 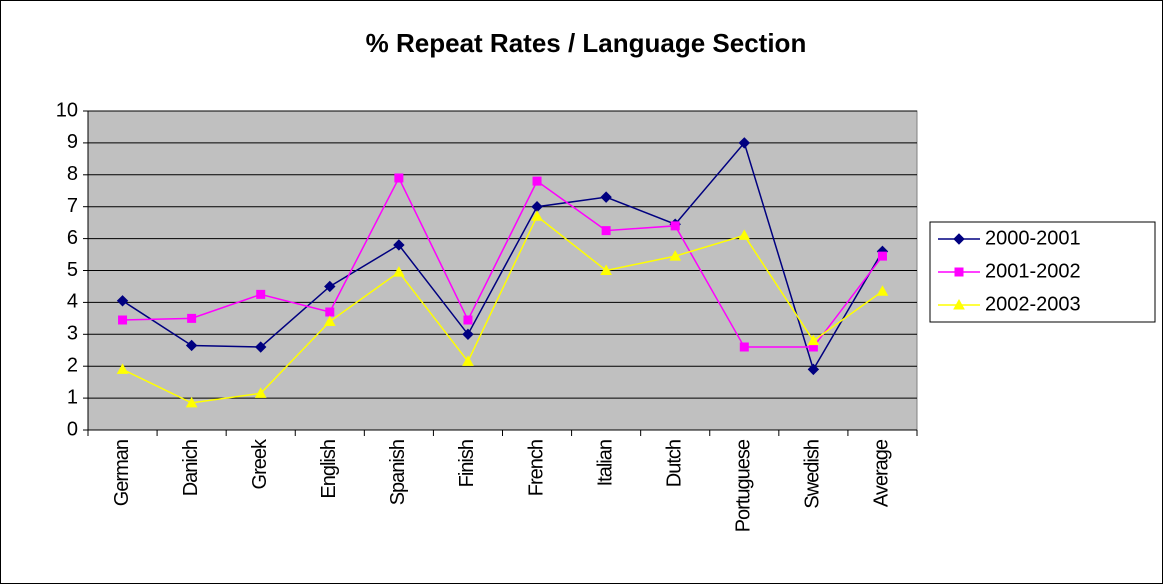 I want to click on x-tick-label: Swedish, so click(x=813, y=474).